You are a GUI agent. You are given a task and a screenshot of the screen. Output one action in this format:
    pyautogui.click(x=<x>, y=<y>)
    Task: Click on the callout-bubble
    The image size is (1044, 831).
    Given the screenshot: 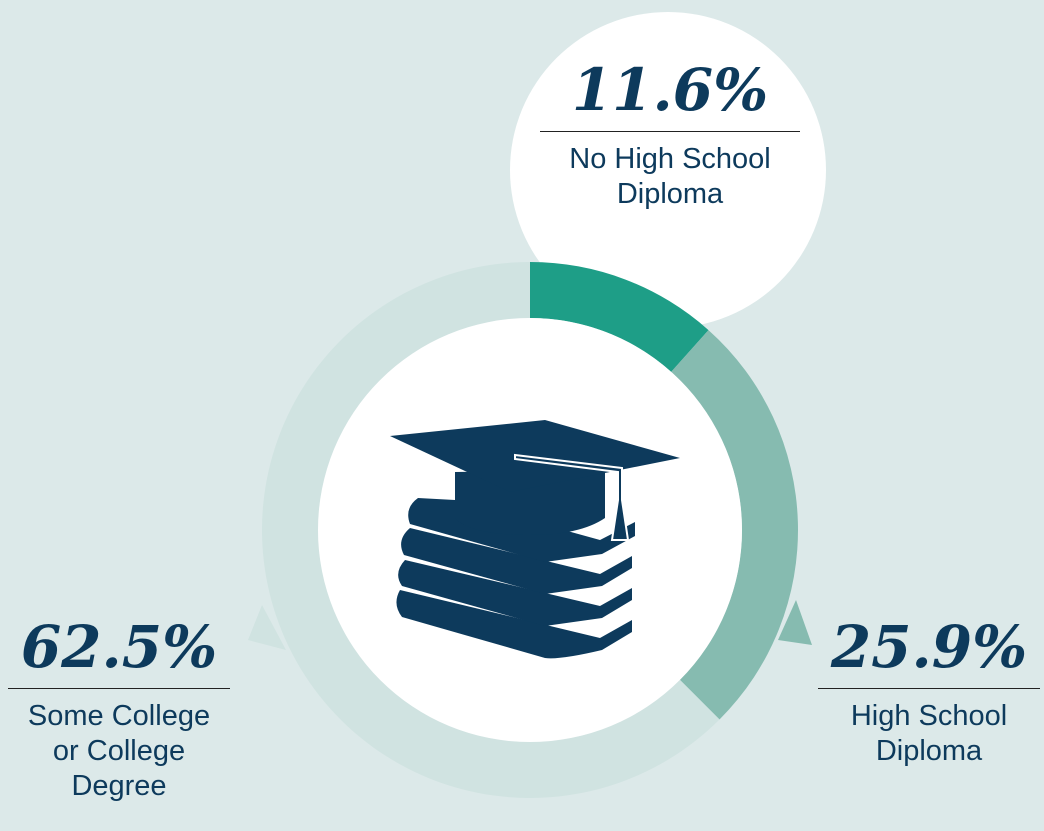 What is the action you would take?
    pyautogui.click(x=668, y=170)
    